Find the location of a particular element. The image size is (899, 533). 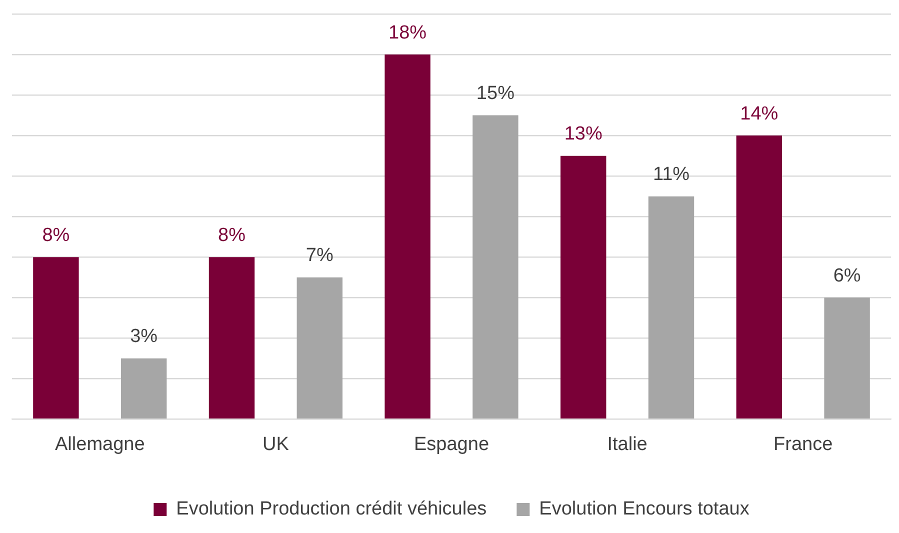

x-tick-label: France is located at coordinates (803, 444).